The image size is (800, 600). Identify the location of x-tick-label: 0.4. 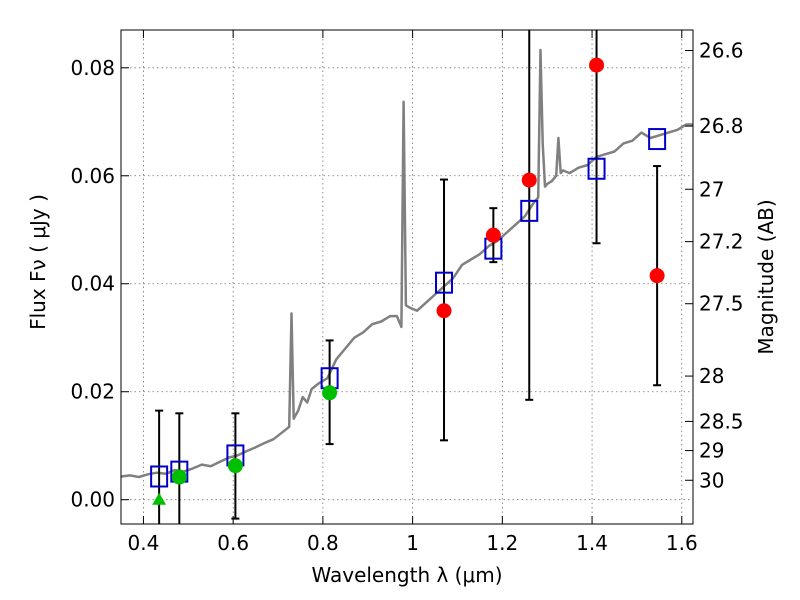
(144, 543).